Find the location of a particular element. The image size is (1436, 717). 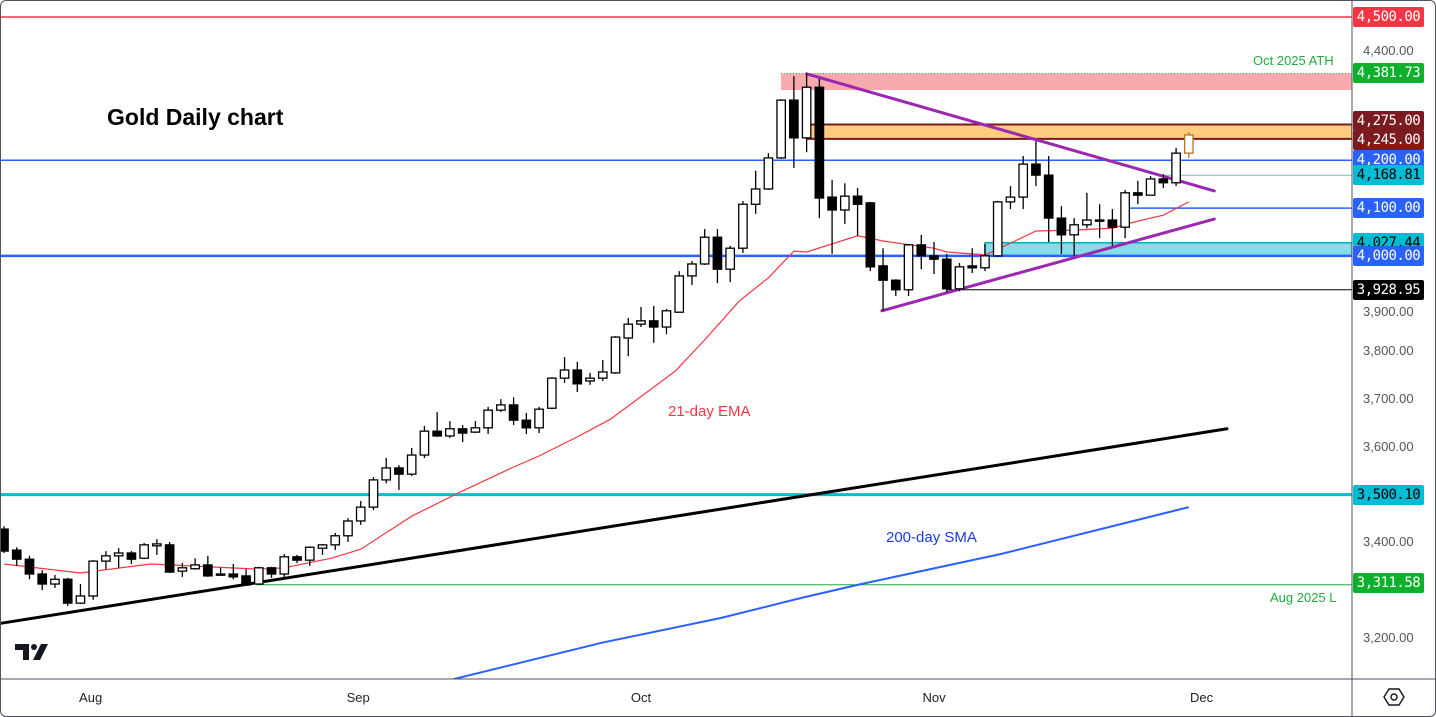

chart-title: Gold Daily chart is located at coordinates (195, 117).